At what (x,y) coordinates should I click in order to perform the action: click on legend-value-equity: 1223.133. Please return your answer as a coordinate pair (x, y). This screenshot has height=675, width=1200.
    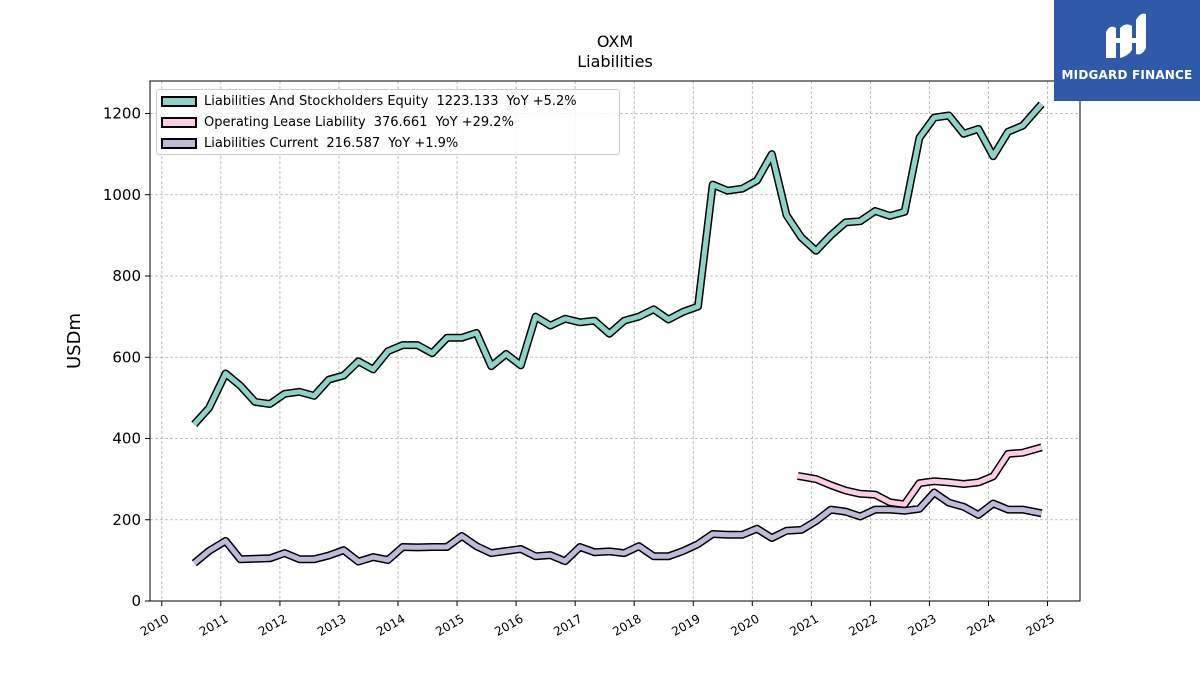
    Looking at the image, I should click on (467, 101).